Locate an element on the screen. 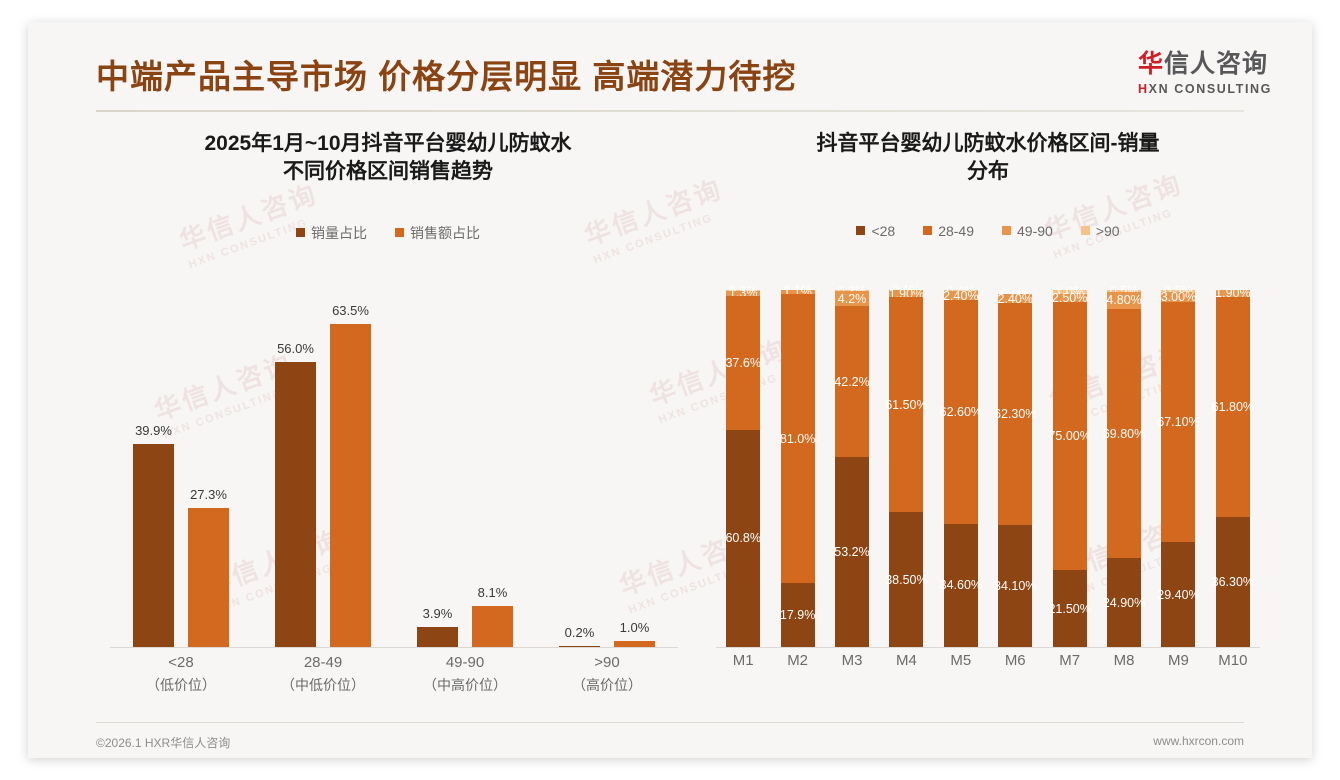 The image size is (1340, 780). footer-website: www.hxrcon.com is located at coordinates (1198, 741).